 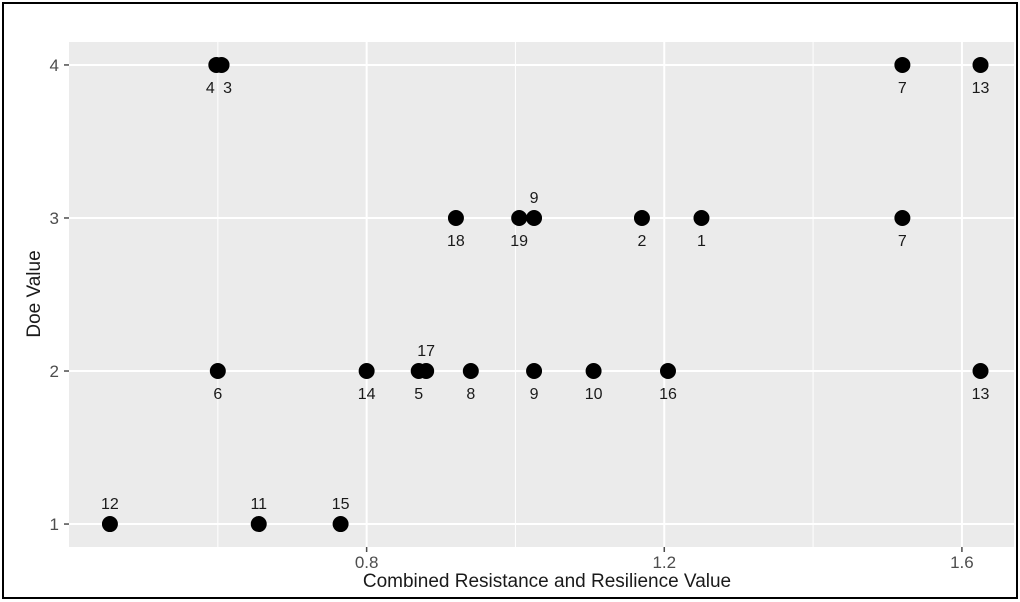 I want to click on point-label: 18, so click(x=456, y=241).